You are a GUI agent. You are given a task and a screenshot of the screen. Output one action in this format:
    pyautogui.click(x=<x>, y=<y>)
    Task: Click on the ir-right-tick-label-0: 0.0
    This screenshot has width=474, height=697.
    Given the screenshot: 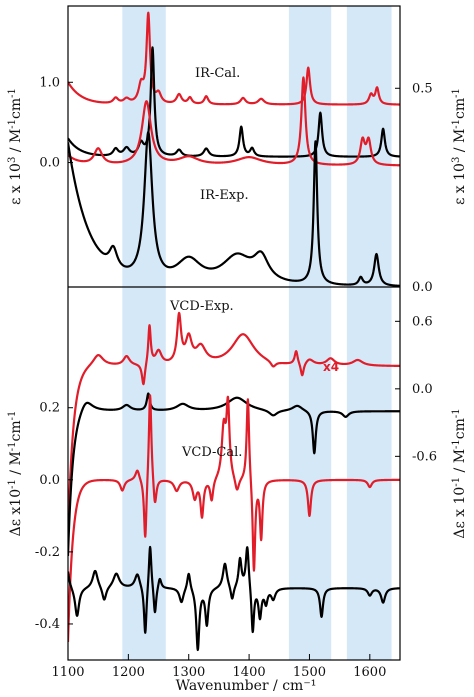 What is the action you would take?
    pyautogui.click(x=422, y=287)
    